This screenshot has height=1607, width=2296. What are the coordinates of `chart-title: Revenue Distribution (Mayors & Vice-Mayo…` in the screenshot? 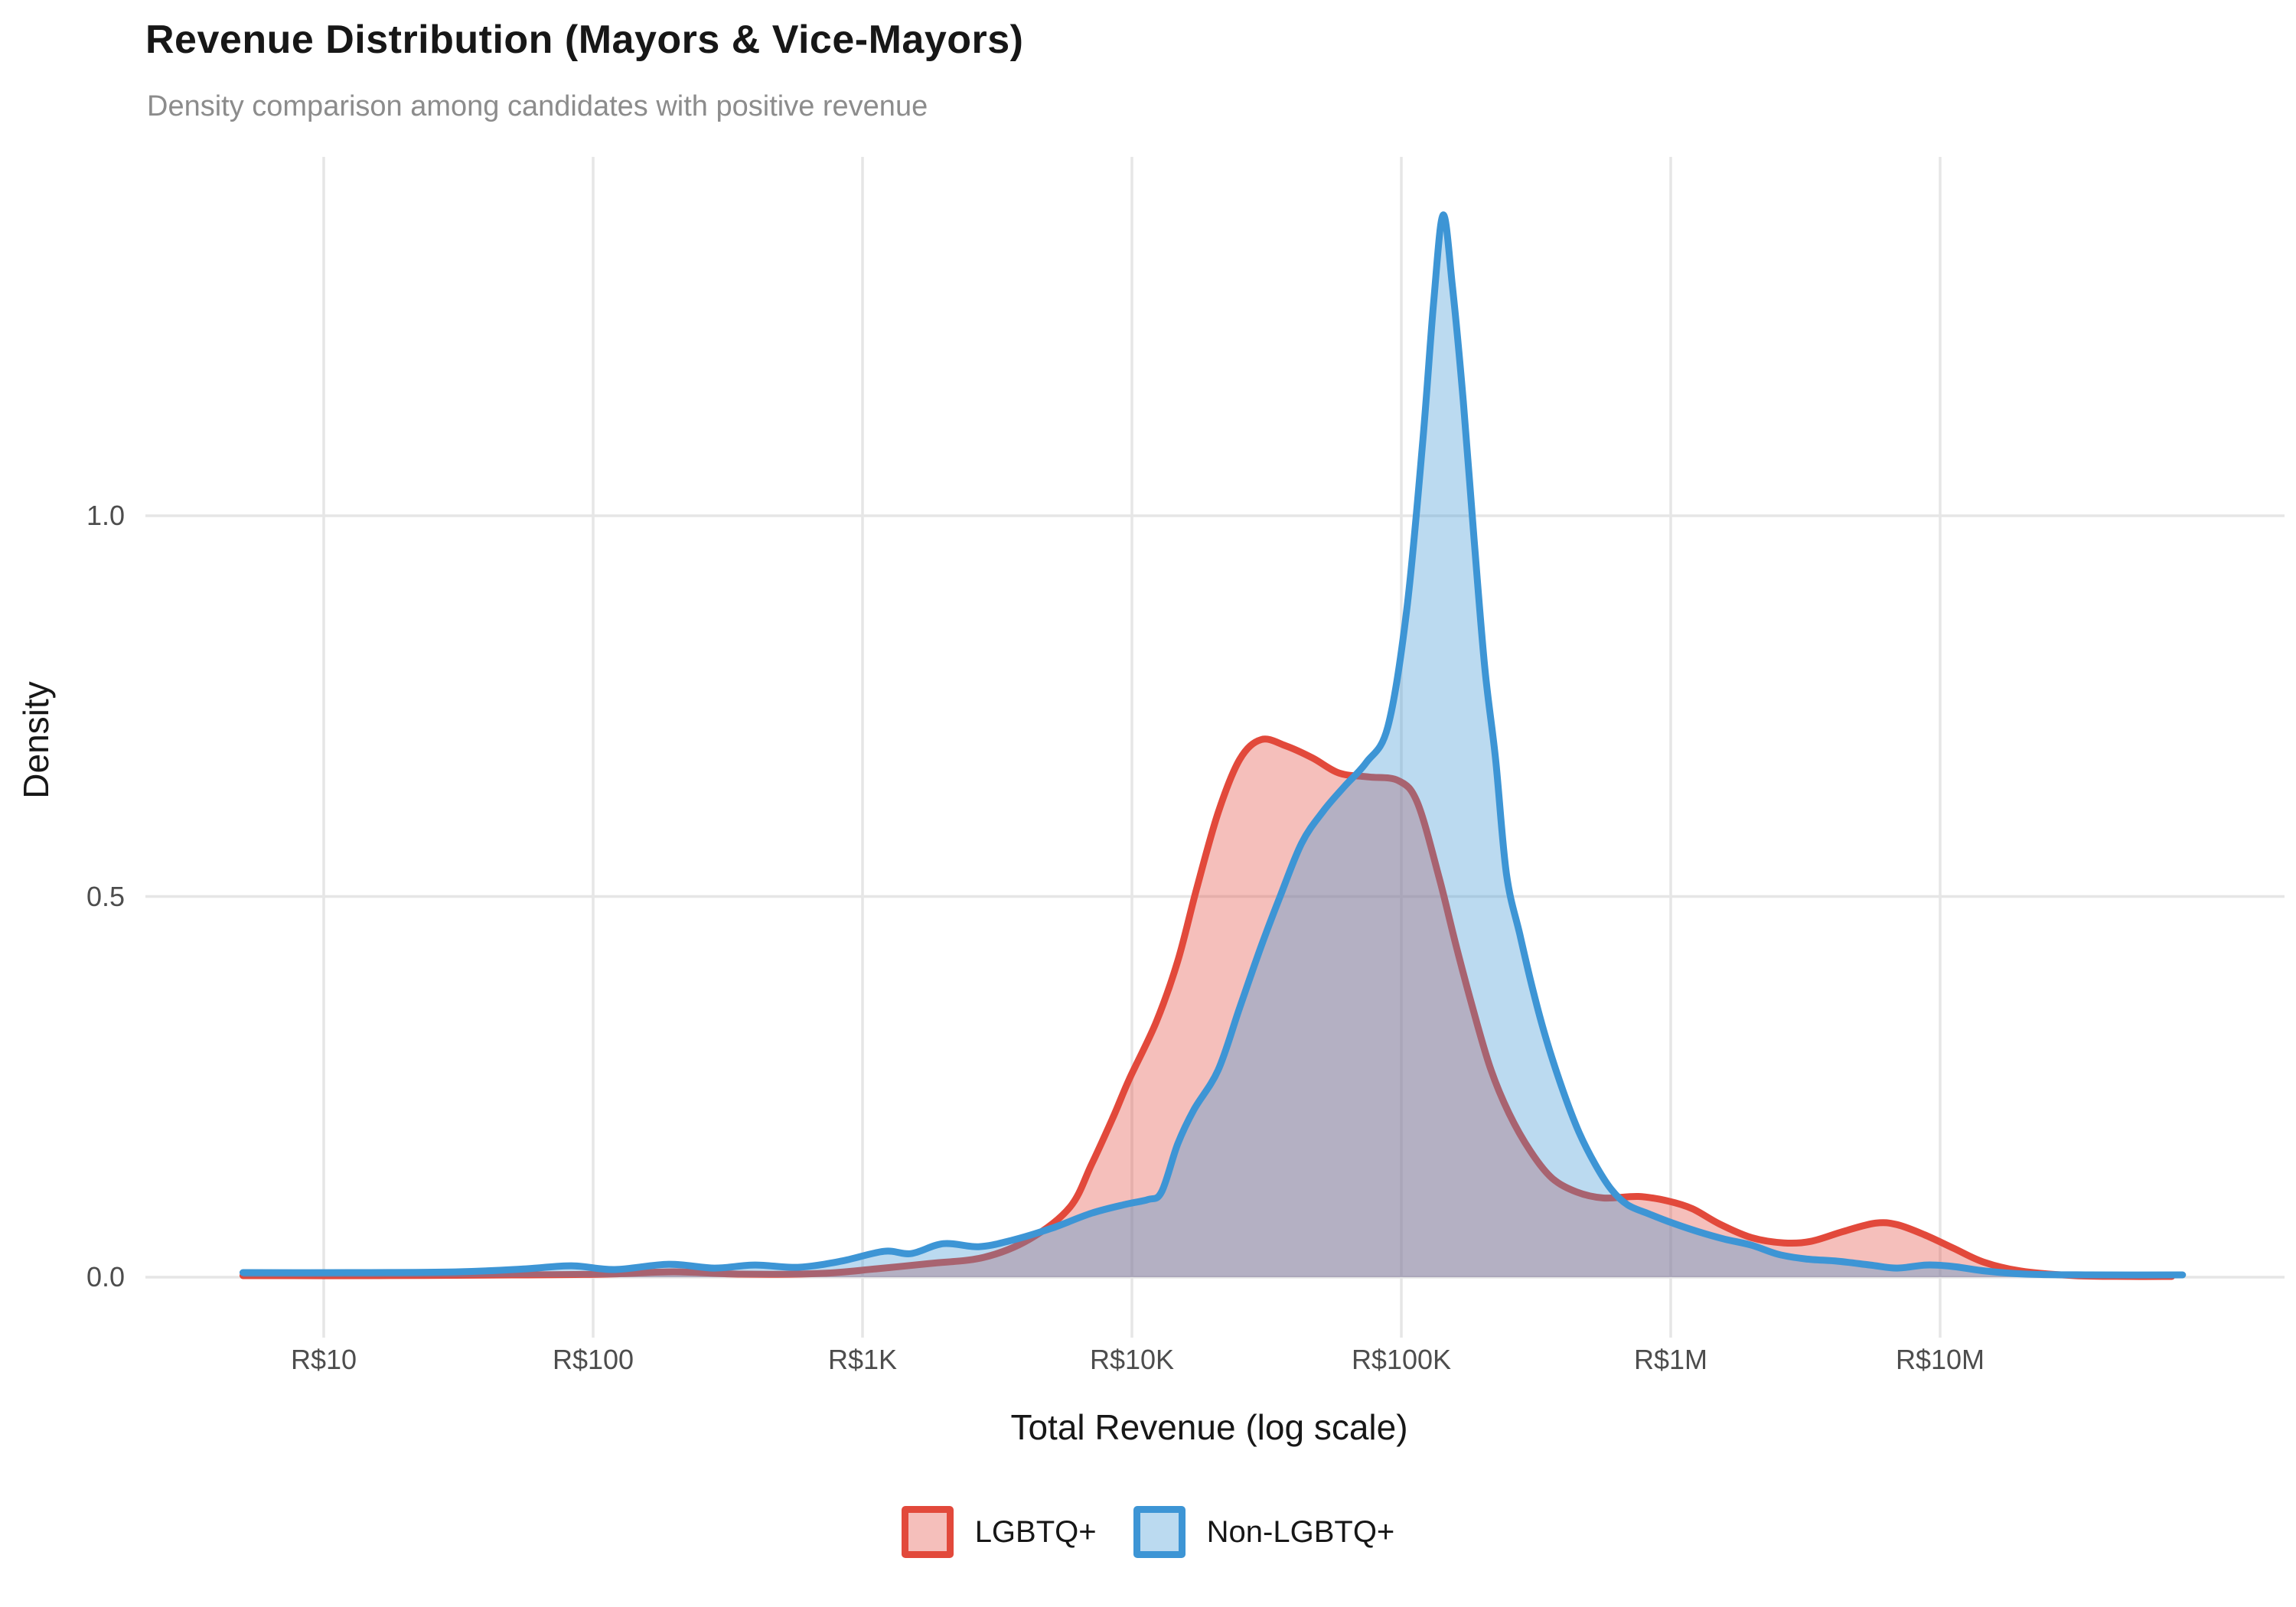 It's located at (584, 40).